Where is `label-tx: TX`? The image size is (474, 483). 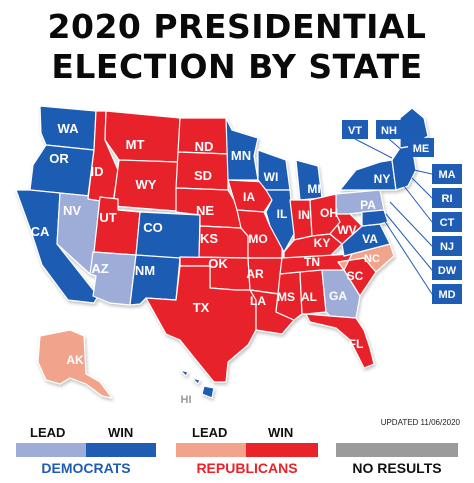 label-tx: TX is located at coordinates (201, 307).